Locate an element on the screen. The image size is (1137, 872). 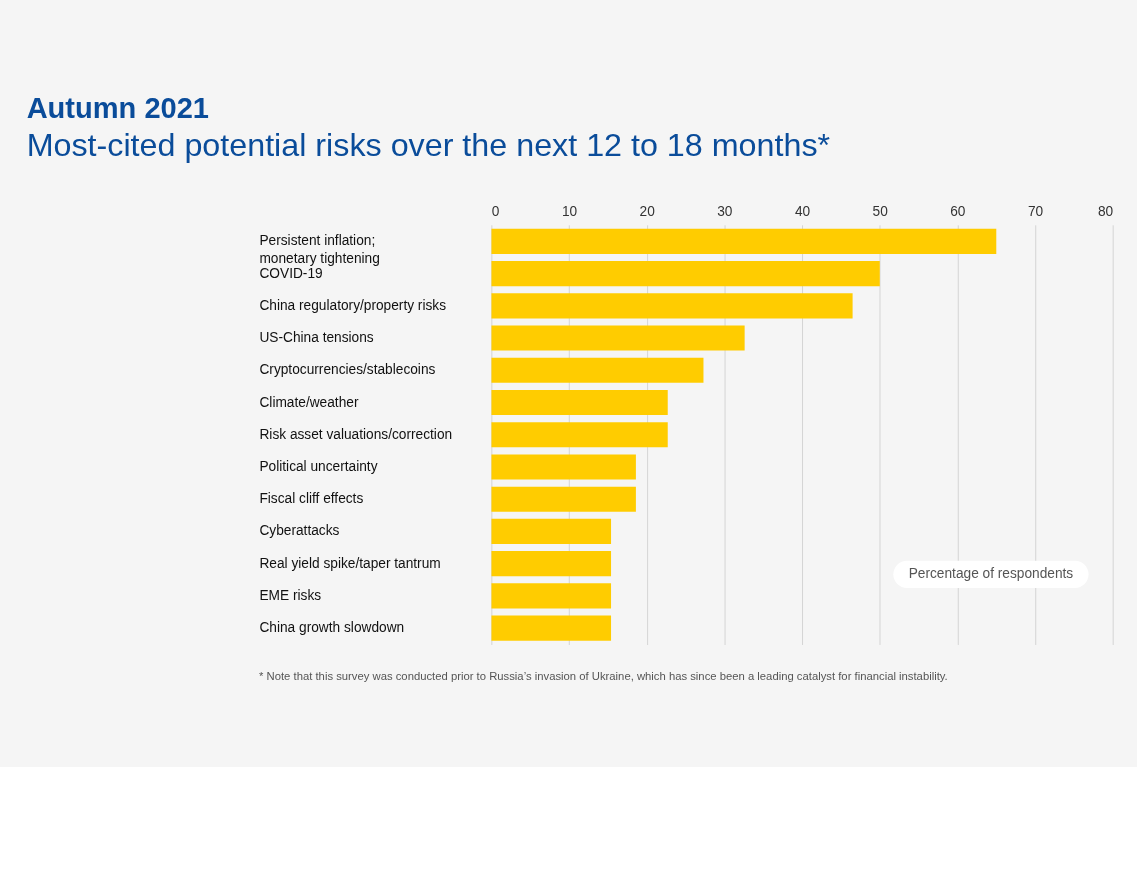
y-tick-label: Fiscal cliff effects is located at coordinates (311, 499).